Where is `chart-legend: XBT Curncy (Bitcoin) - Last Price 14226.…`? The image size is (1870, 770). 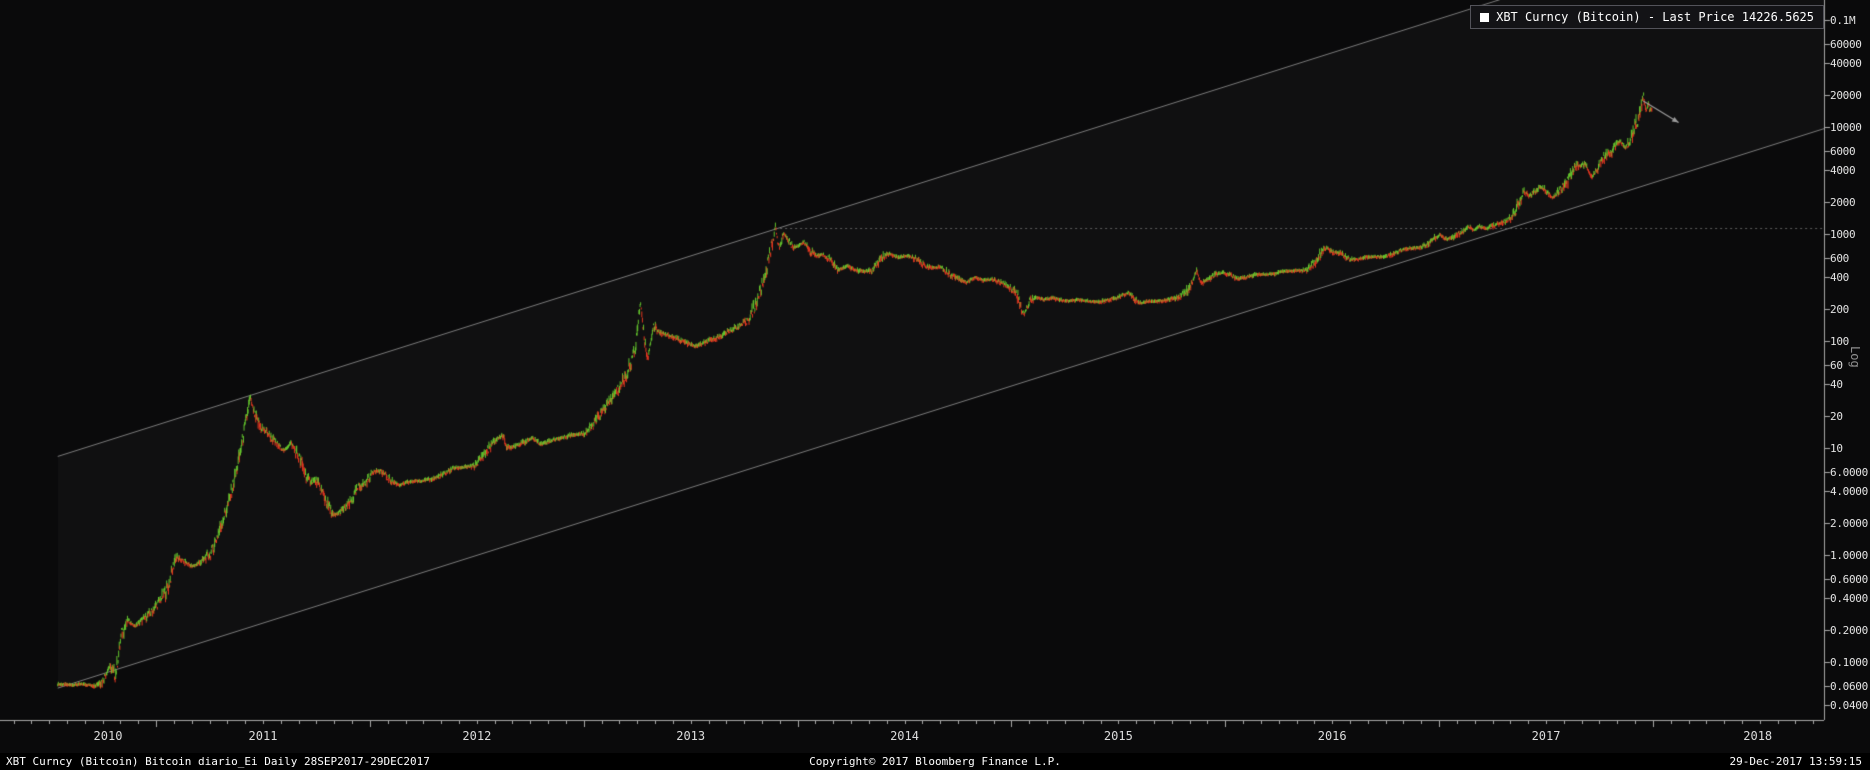
chart-legend: XBT Curncy (Bitcoin) - Last Price 14226.… is located at coordinates (1647, 17).